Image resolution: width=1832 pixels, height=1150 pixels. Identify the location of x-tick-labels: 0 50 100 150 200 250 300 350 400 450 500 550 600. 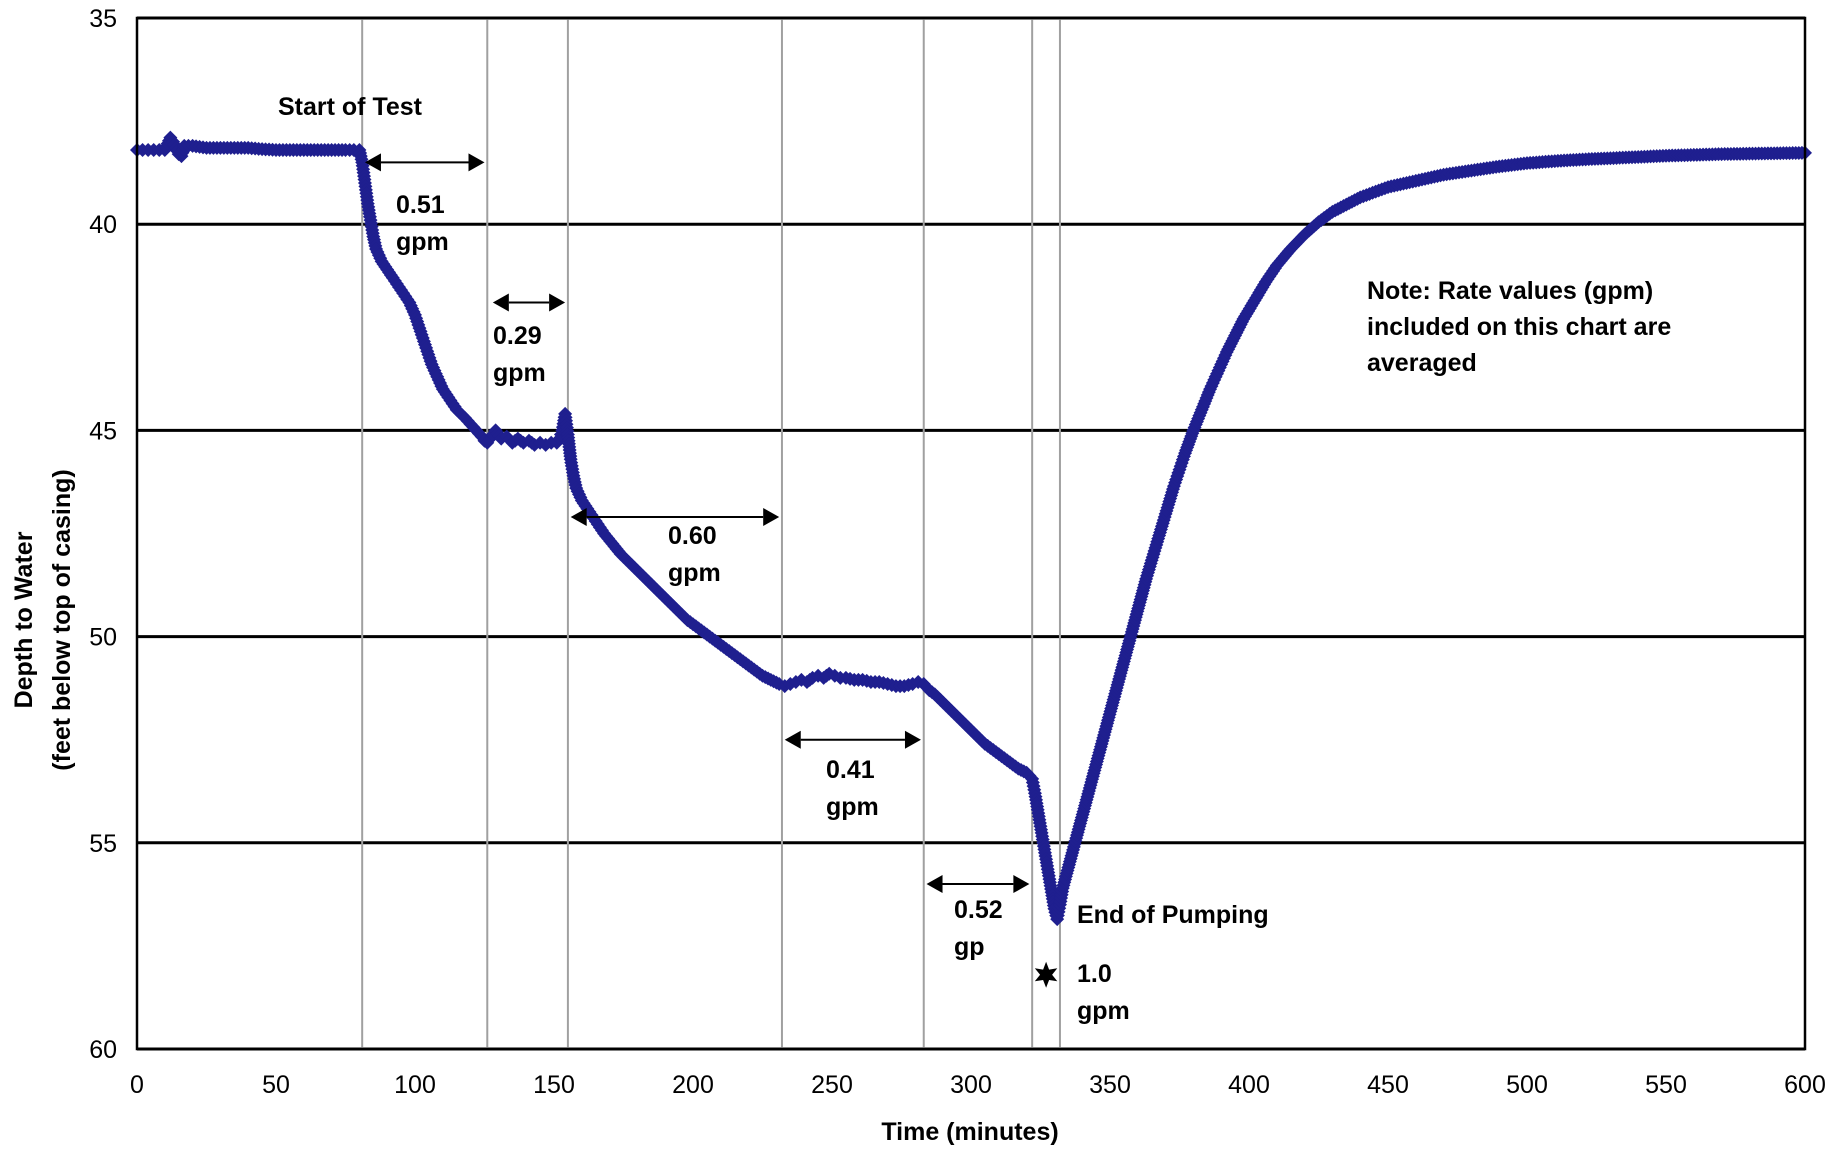
(978, 1085).